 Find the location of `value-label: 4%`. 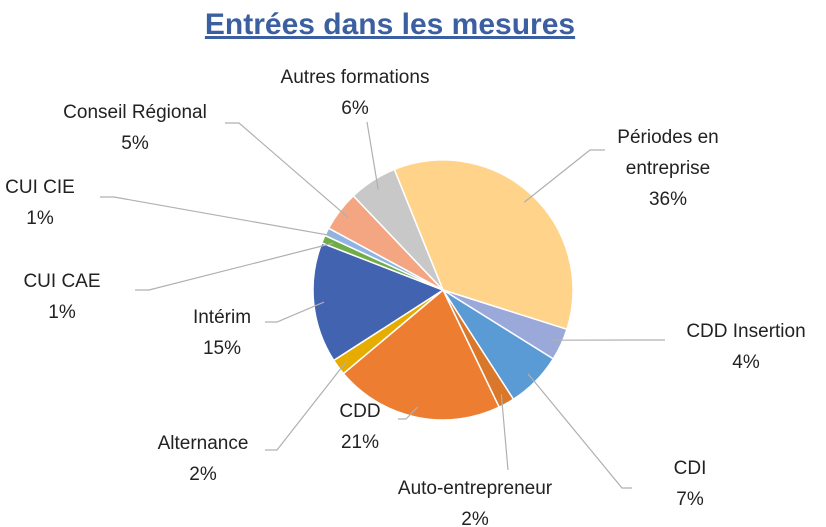

value-label: 4% is located at coordinates (746, 362).